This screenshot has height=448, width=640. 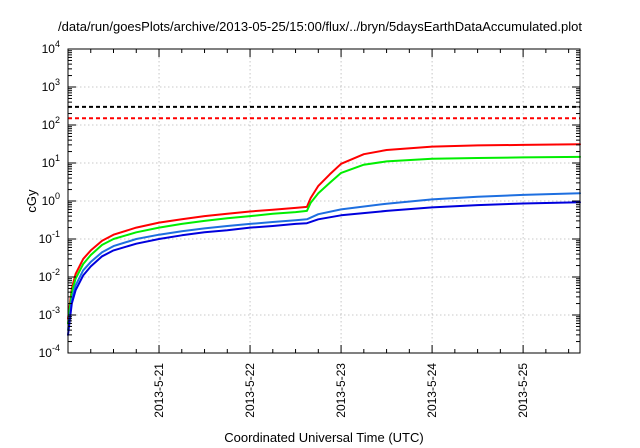 I want to click on x-axis-label: Coordinated Universal Time (UTC), so click(x=324, y=437).